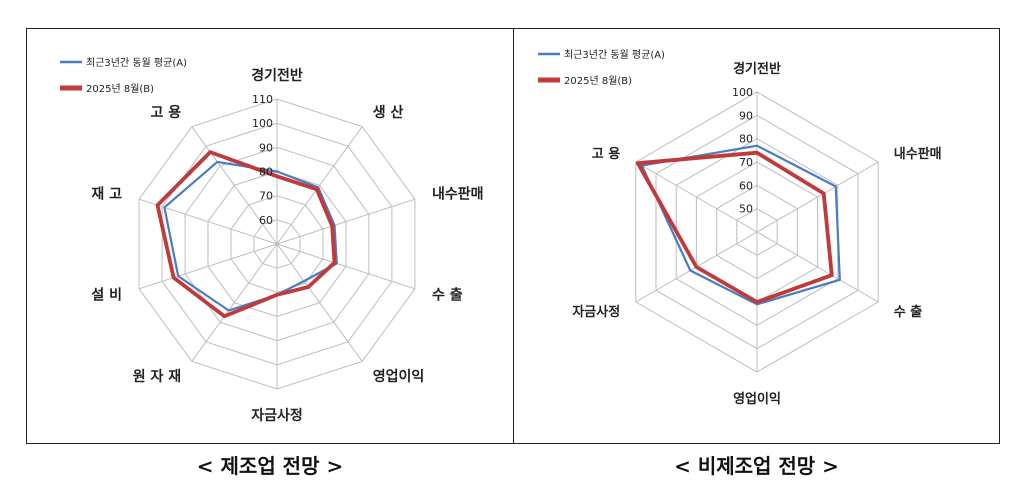 The image size is (1030, 494). Describe the element at coordinates (262, 99) in the screenshot. I see `tick-label: 110` at that location.